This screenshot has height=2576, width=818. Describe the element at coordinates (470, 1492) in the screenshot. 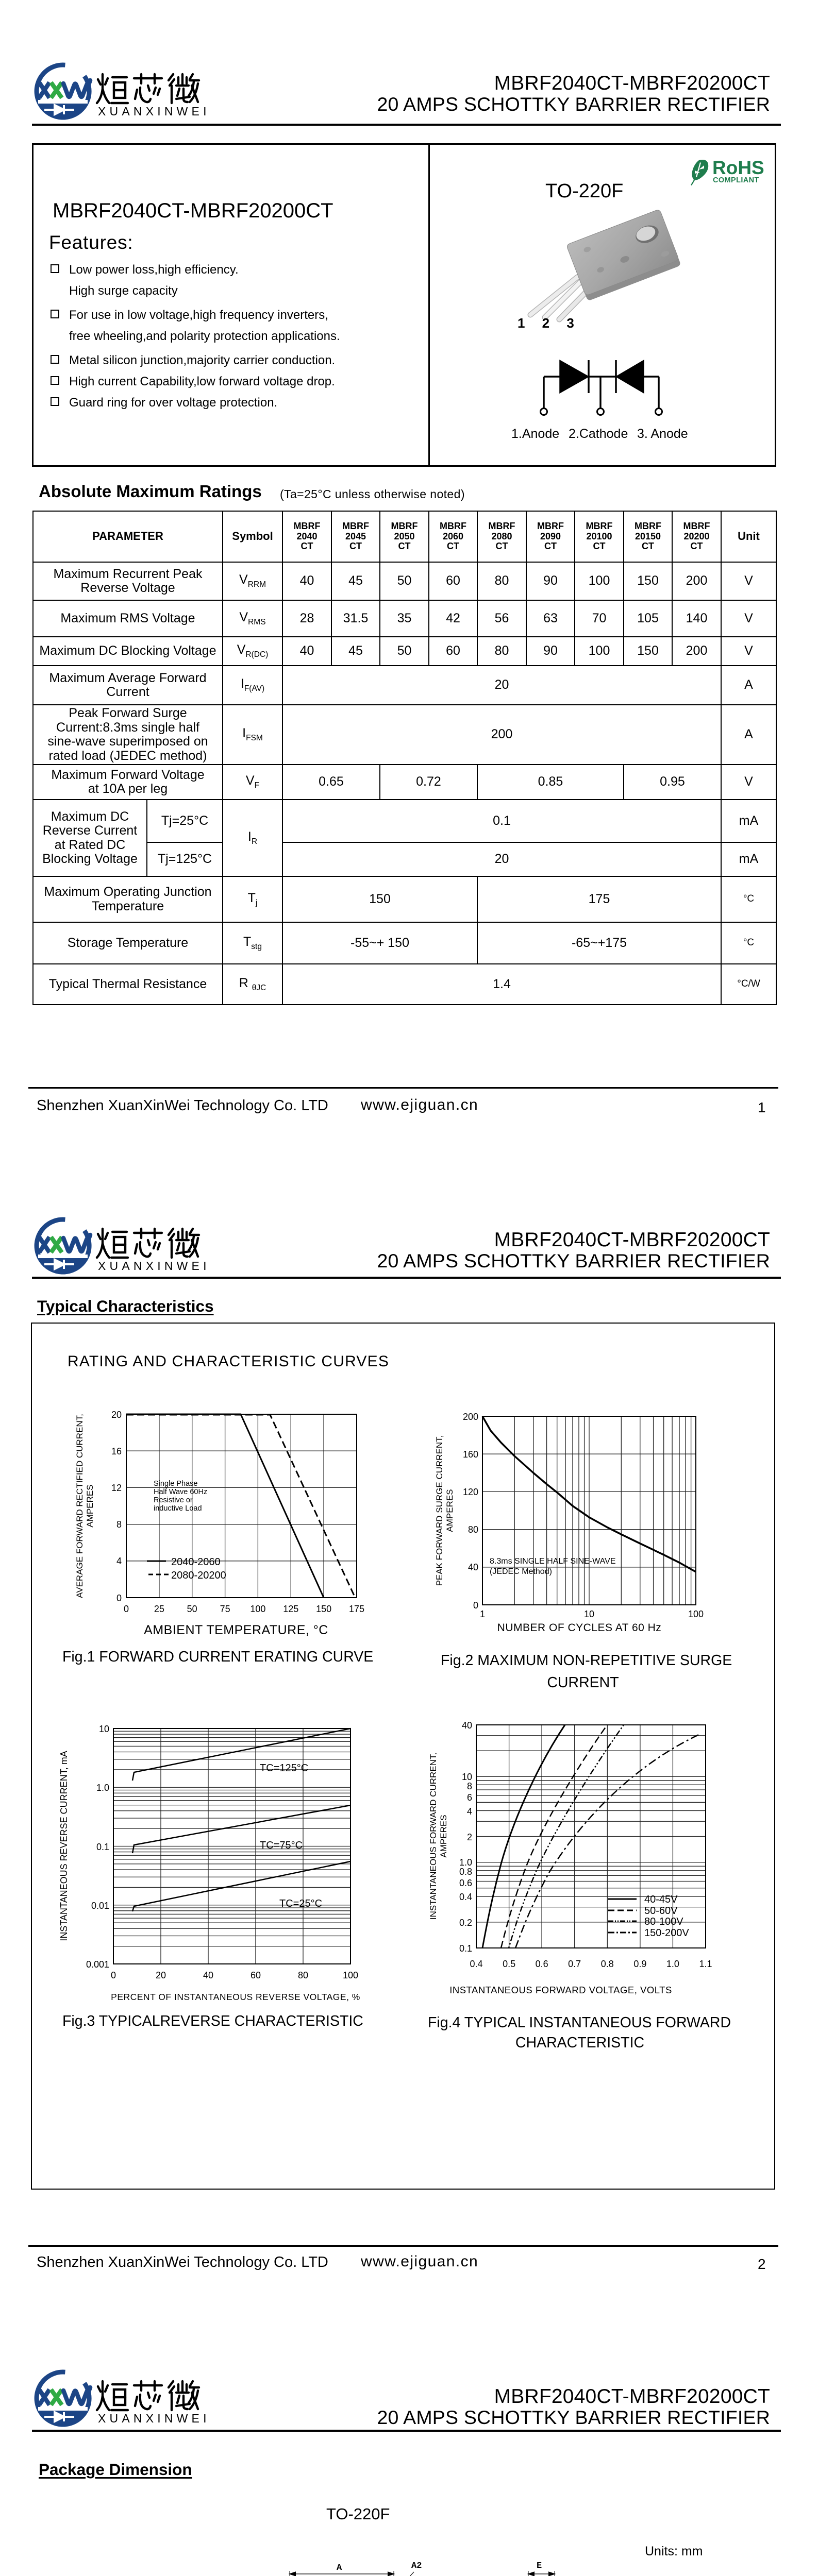

I see `svg-text: 120` at that location.